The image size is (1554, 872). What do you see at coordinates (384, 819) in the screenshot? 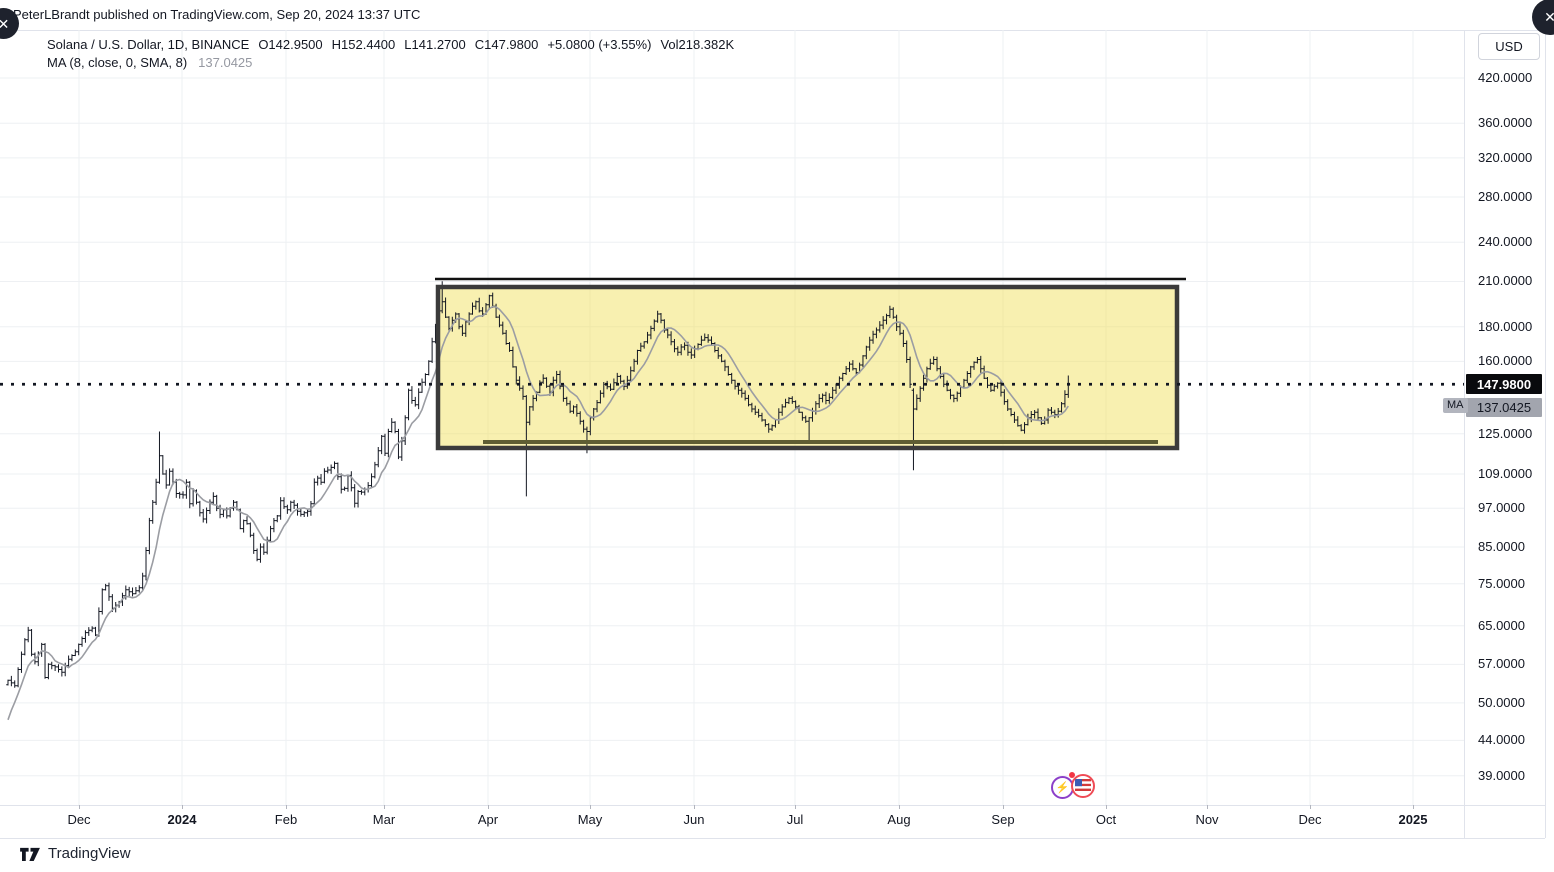
I see `time-axis-label: Mar` at bounding box center [384, 819].